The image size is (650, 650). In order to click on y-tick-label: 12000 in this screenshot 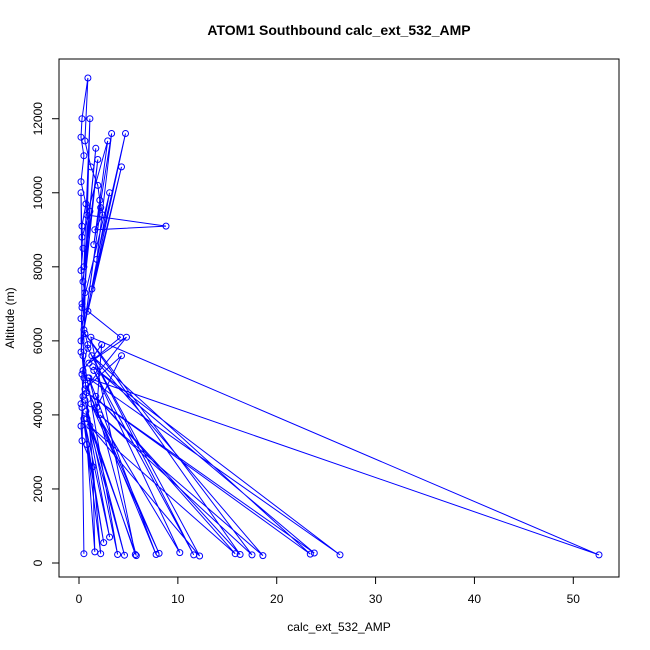, I will do `click(38, 119)`.